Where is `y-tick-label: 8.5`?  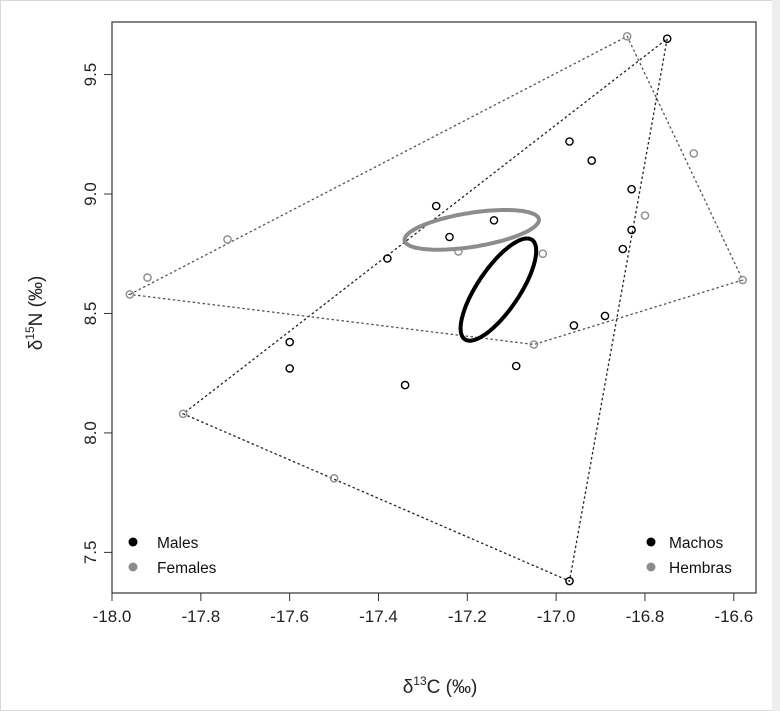
y-tick-label: 8.5 is located at coordinates (90, 314).